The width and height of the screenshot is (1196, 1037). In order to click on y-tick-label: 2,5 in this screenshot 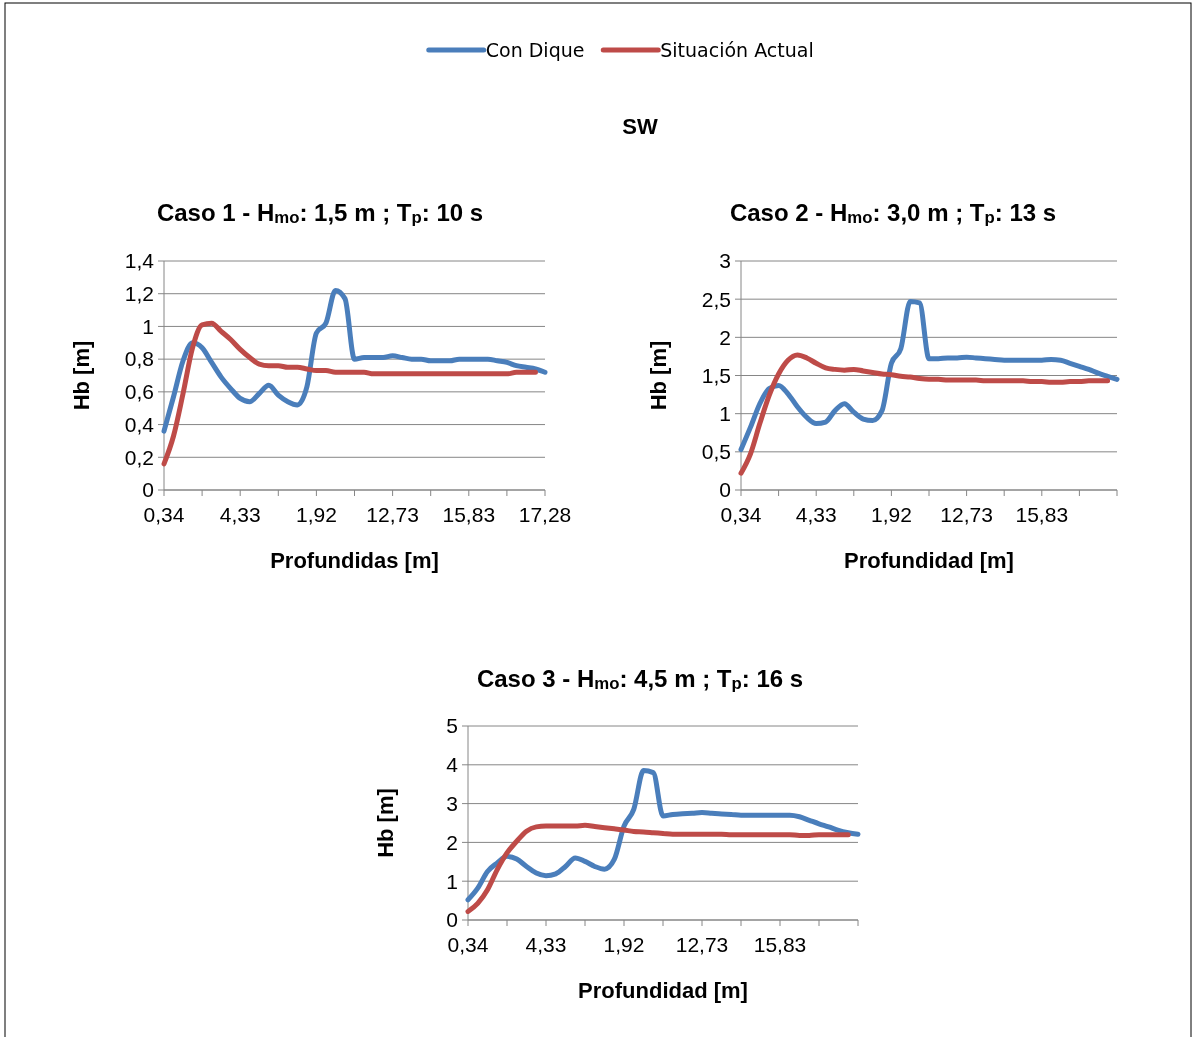, I will do `click(716, 299)`.